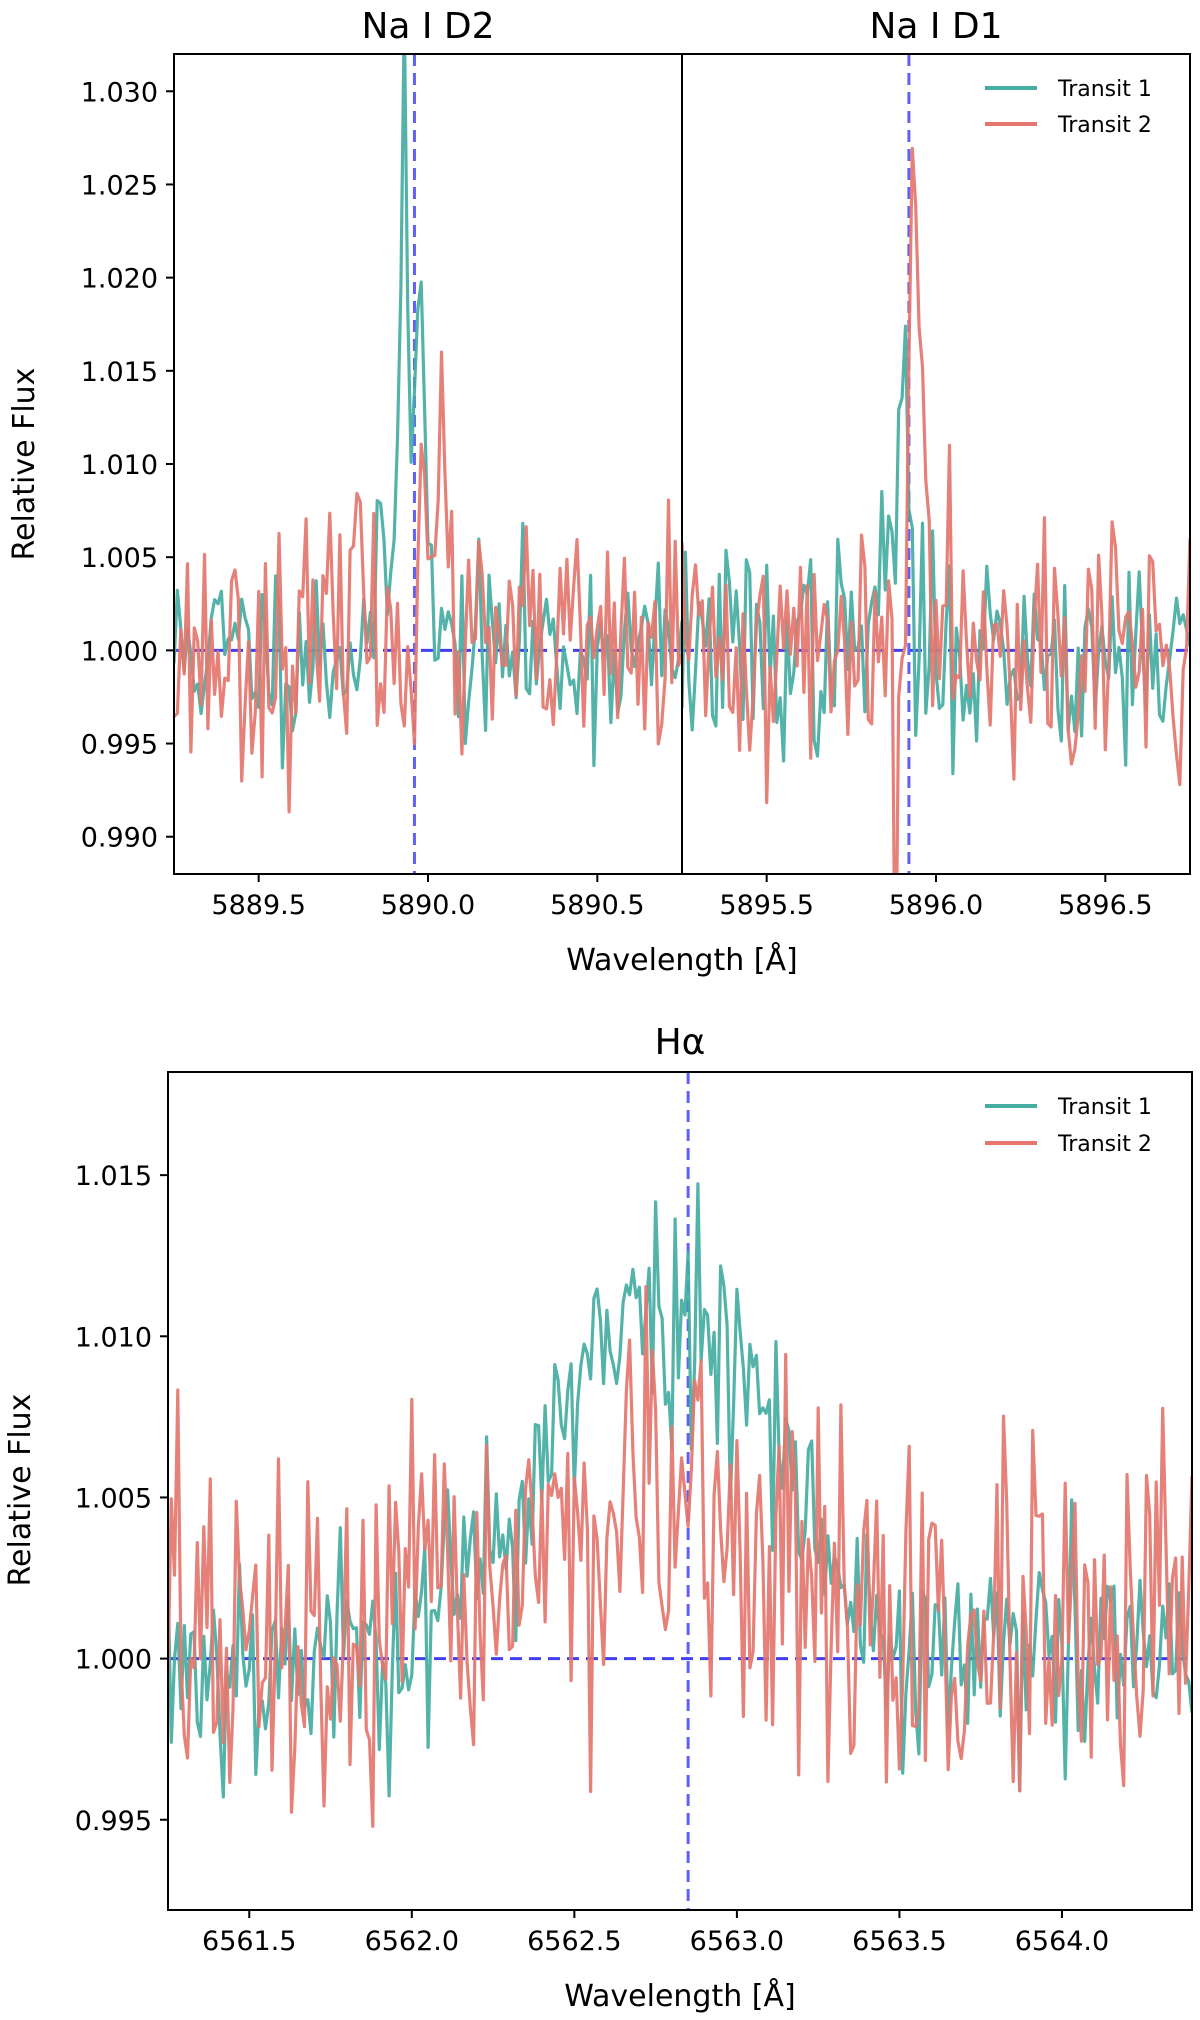  I want to click on y-tick-label: 1.025, so click(119, 185).